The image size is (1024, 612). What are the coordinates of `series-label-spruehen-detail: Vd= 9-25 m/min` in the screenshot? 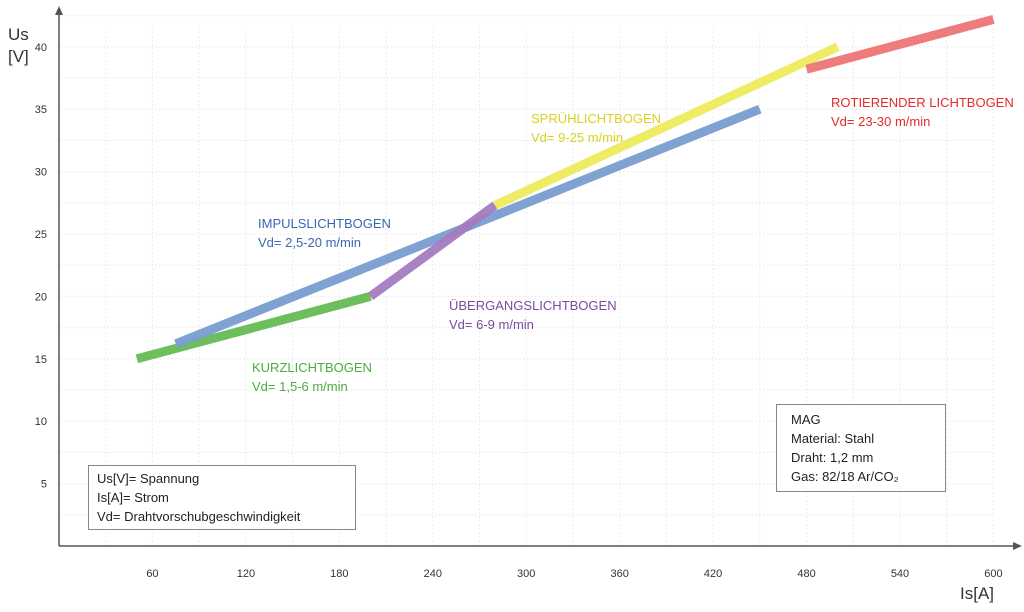 It's located at (577, 137).